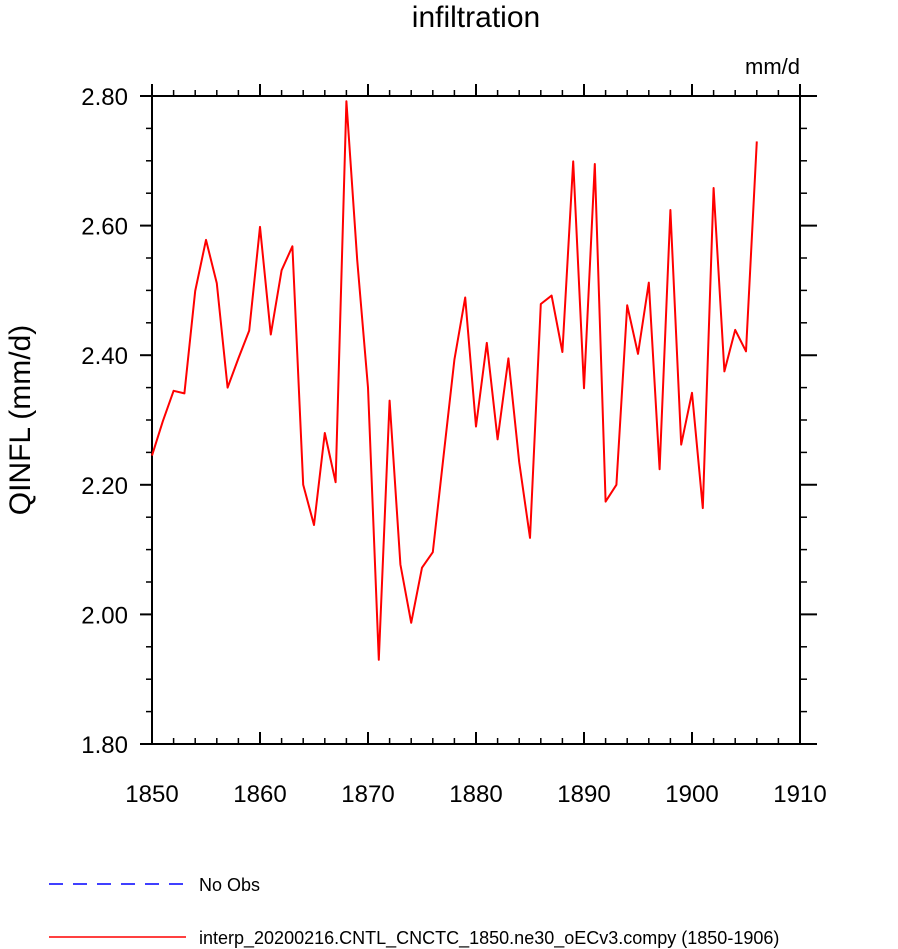 The image size is (898, 949). What do you see at coordinates (104, 745) in the screenshot?
I see `y-tick-label: 1.80` at bounding box center [104, 745].